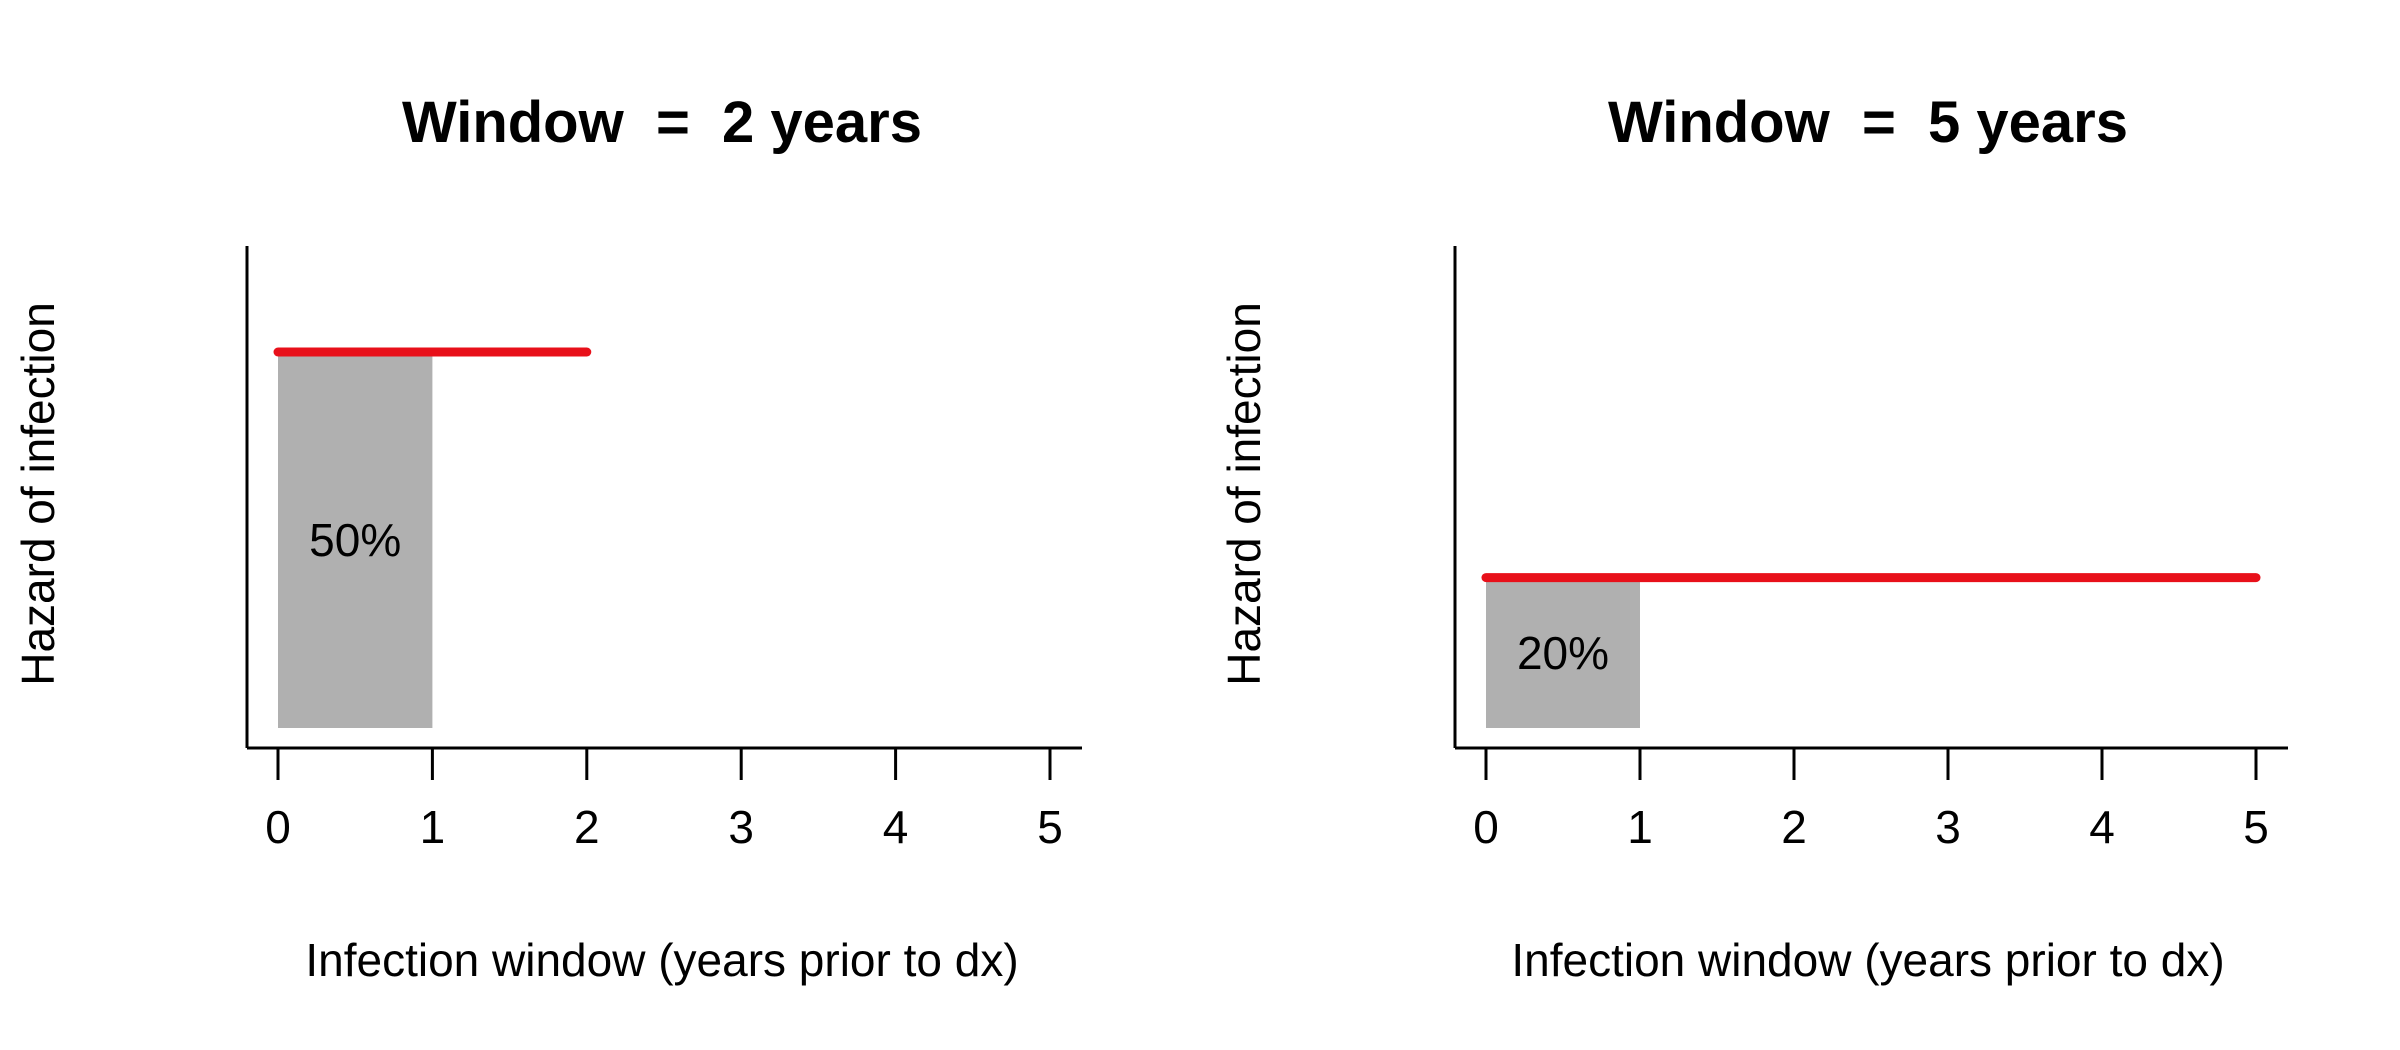 Image resolution: width=2400 pixels, height=1050 pixels. What do you see at coordinates (1871, 650) in the screenshot?
I see `plot-area: 20%` at bounding box center [1871, 650].